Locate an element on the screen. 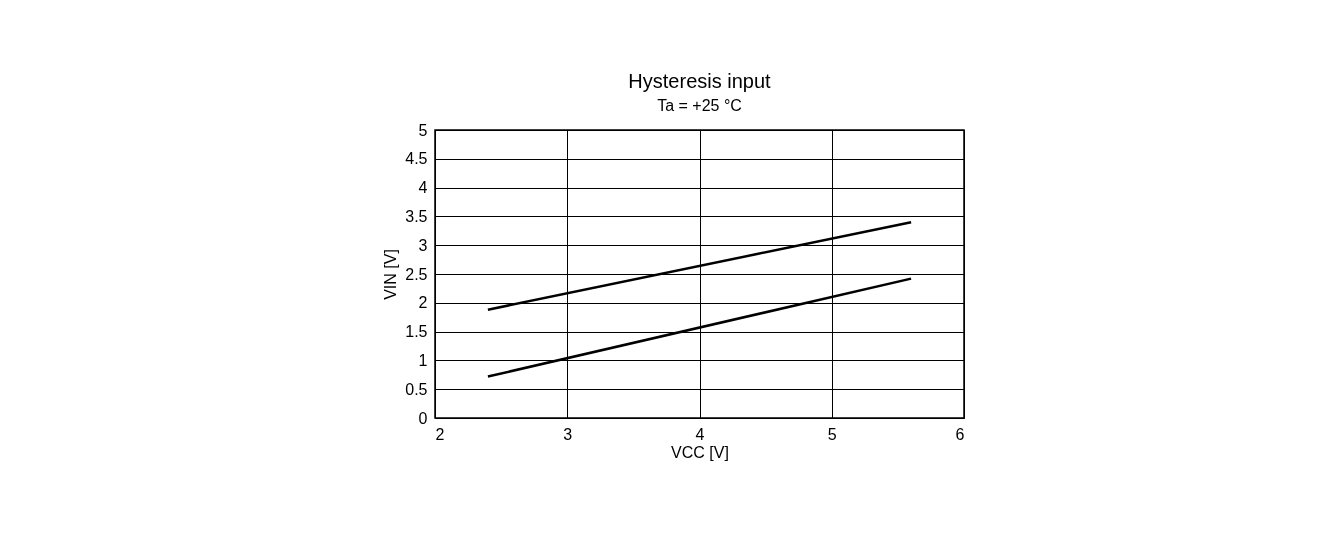 The height and width of the screenshot is (537, 1327). y-tick-label: 4 is located at coordinates (423, 188).